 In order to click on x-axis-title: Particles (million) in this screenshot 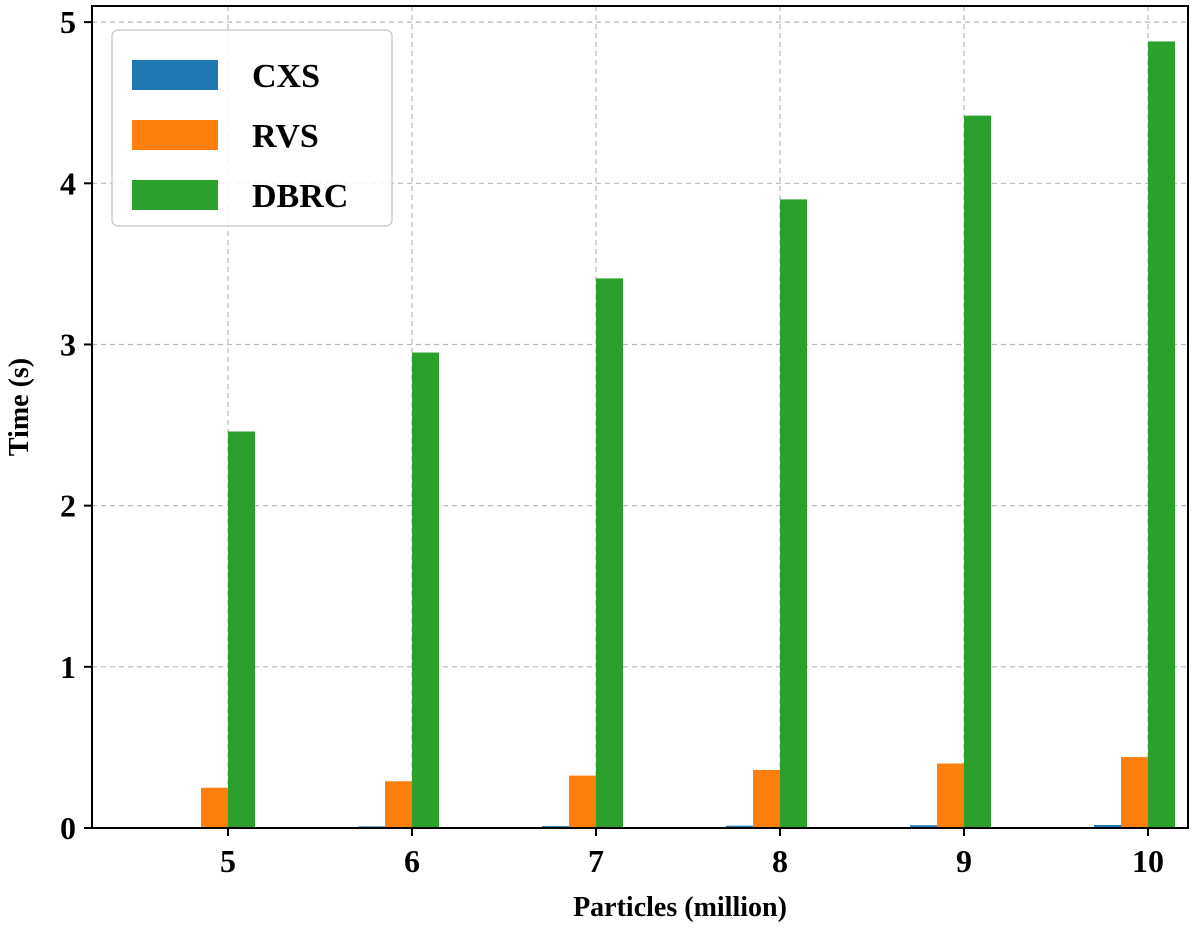, I will do `click(680, 907)`.